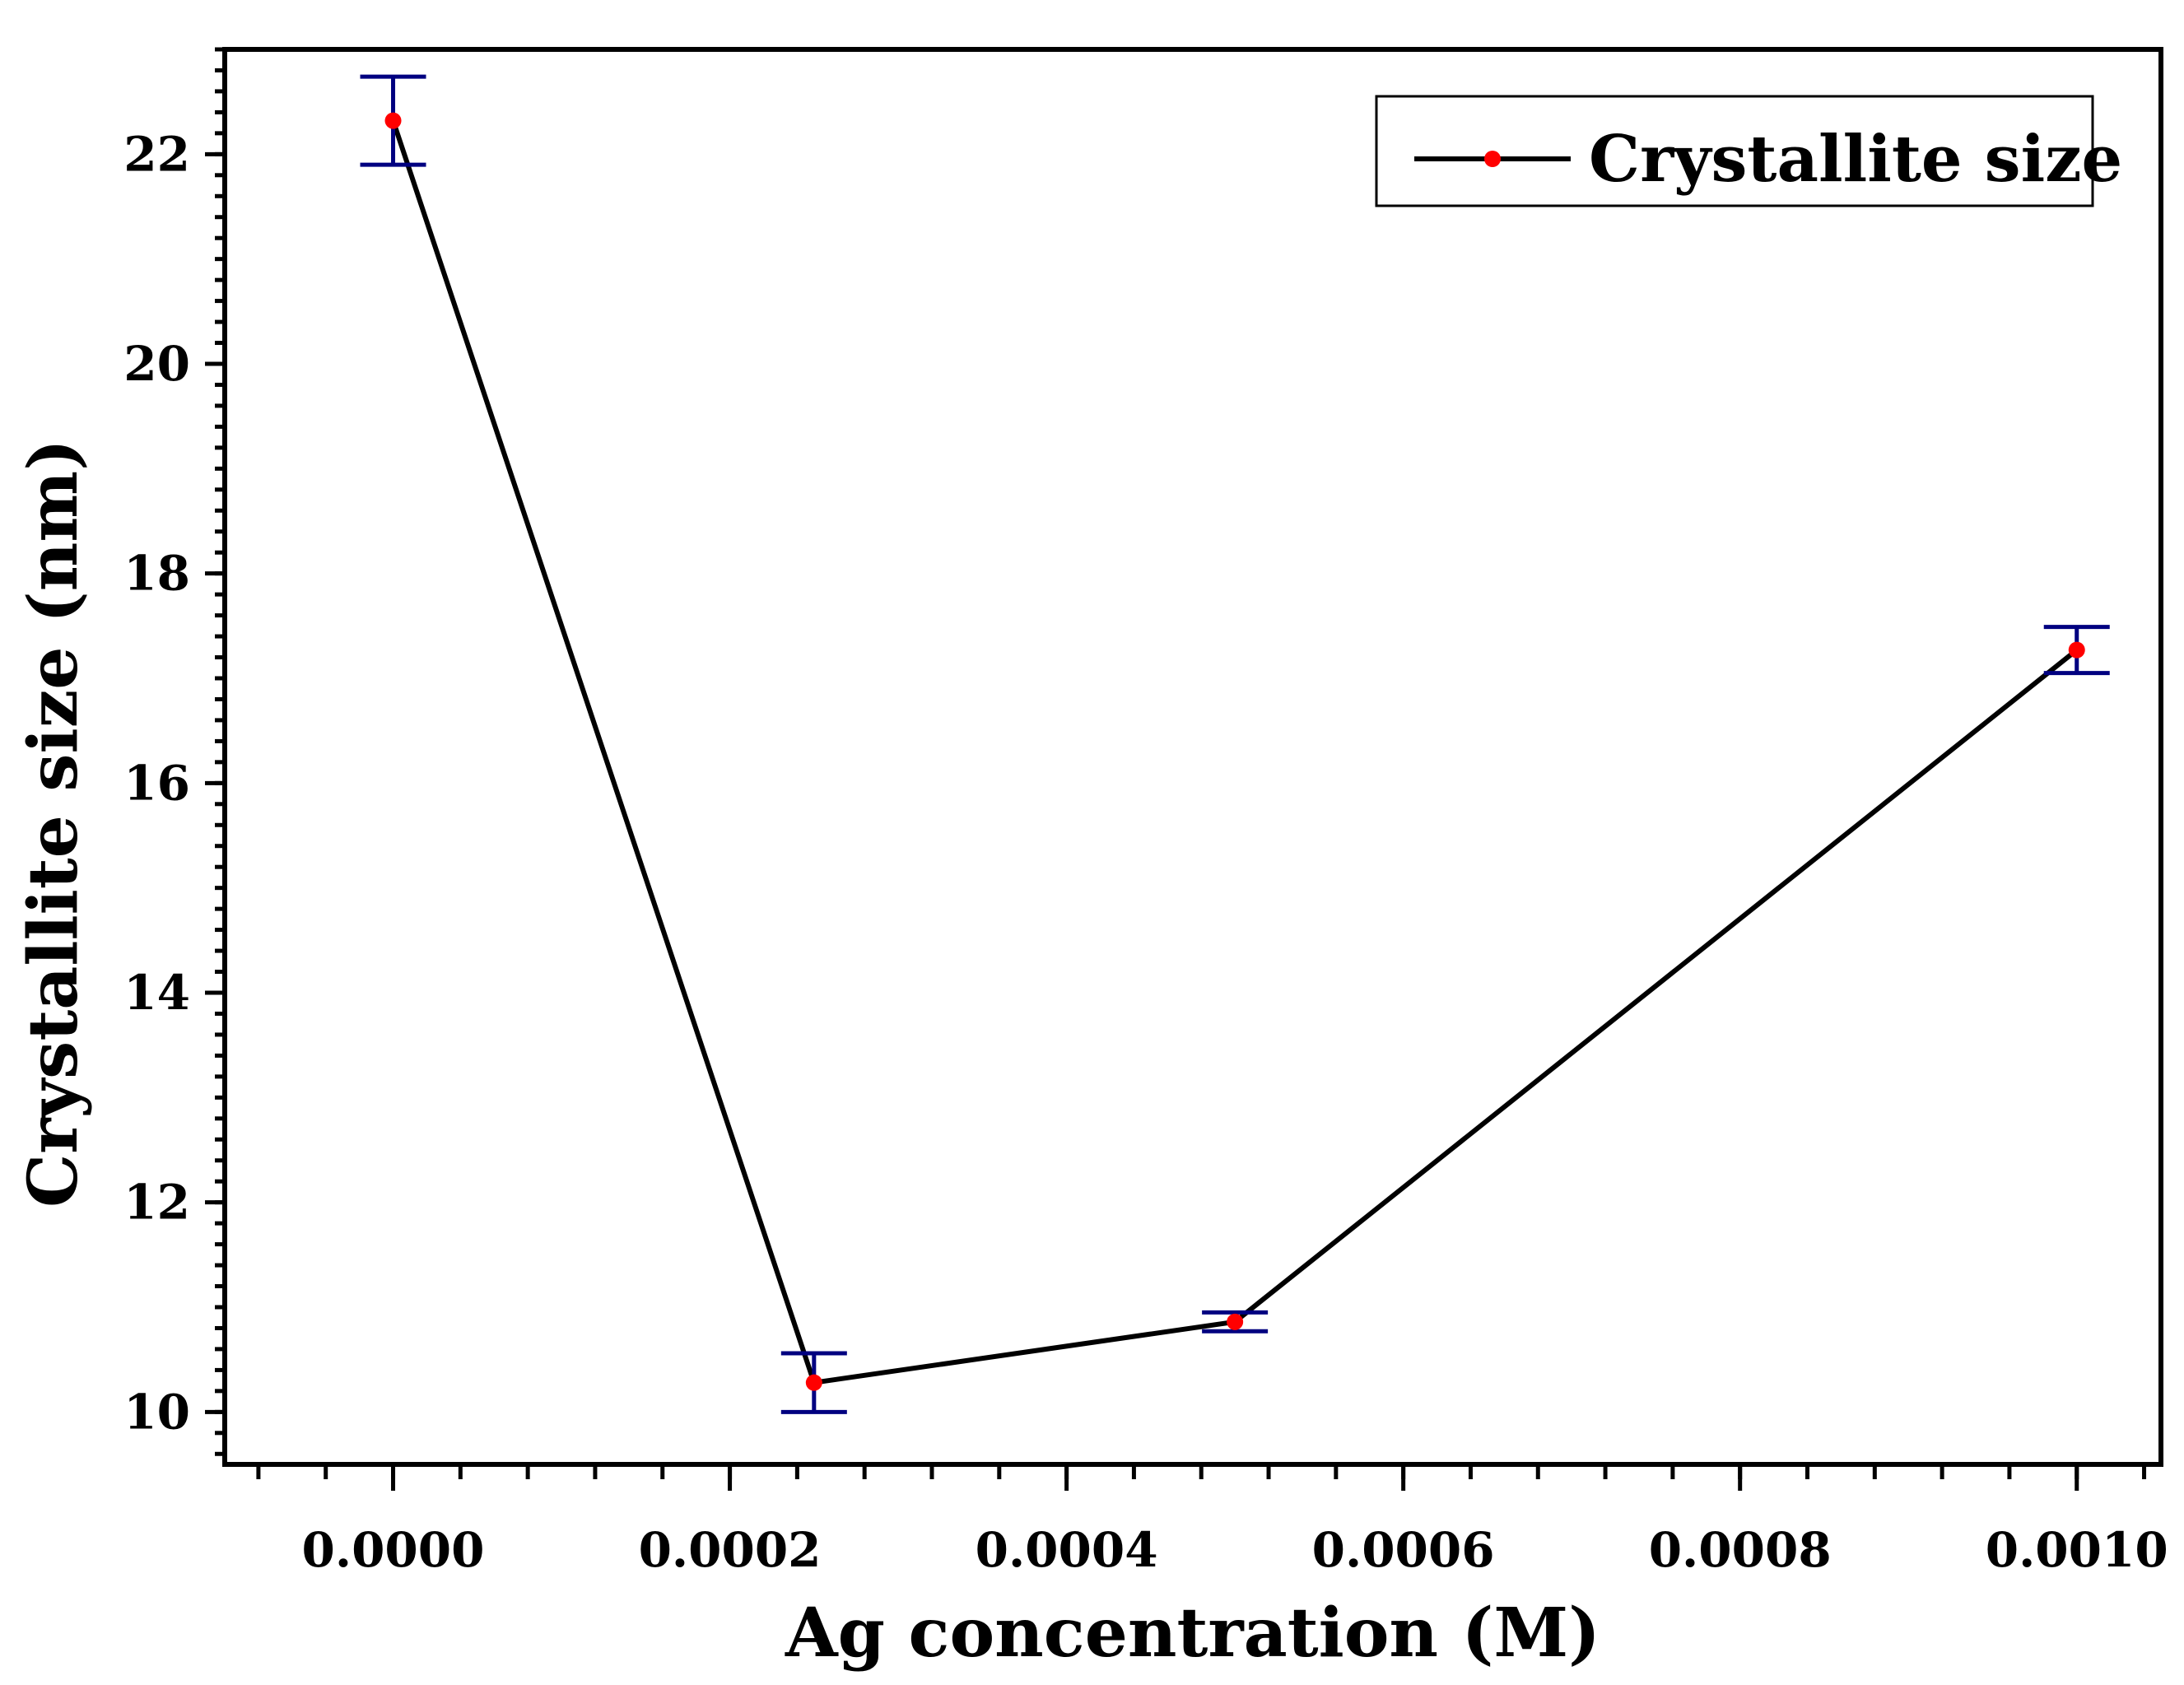  Describe the element at coordinates (156, 1412) in the screenshot. I see `y-tick-label: 10` at that location.